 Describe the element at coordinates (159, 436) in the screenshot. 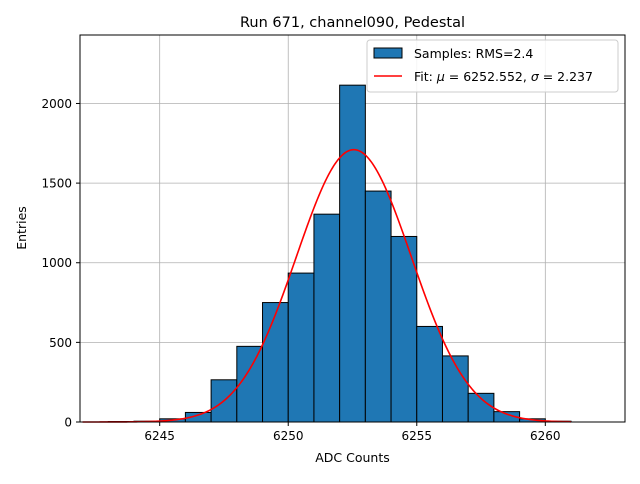

I see `x-tick-label: 6245` at that location.